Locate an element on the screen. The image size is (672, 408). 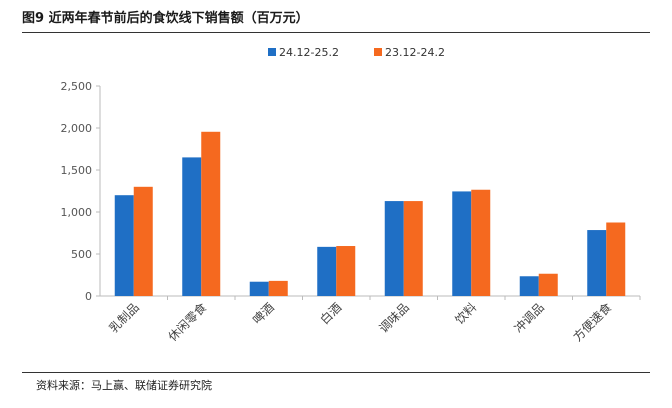
legend-label: 23.12-24.2 is located at coordinates (415, 52).